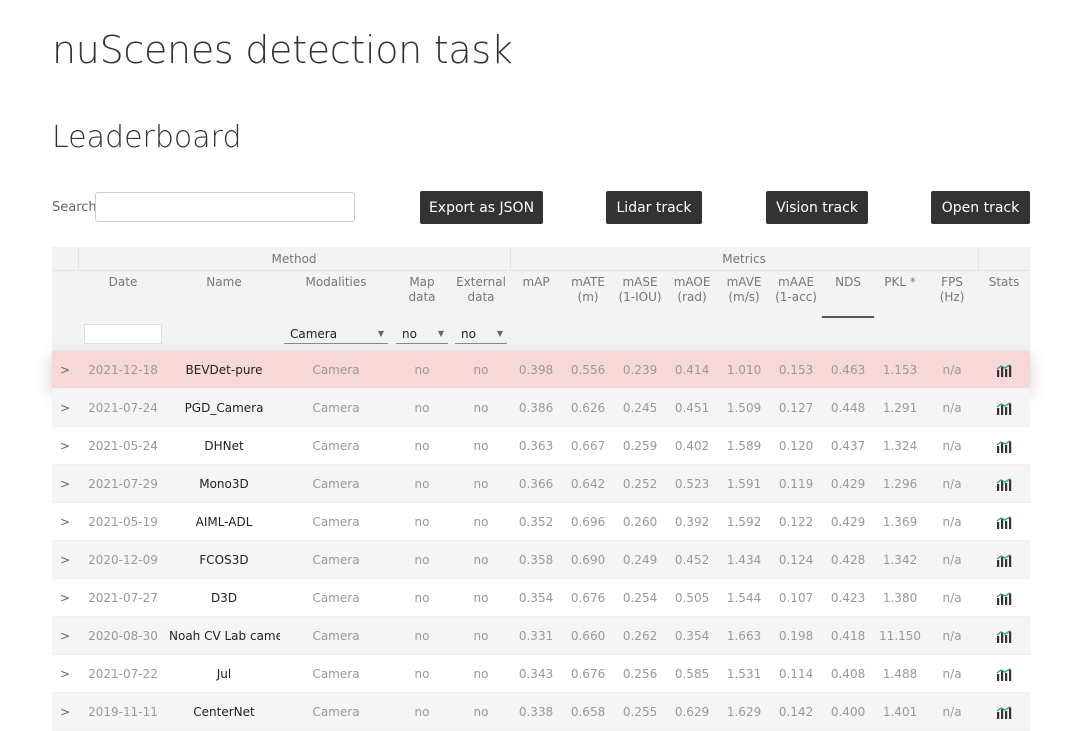  What do you see at coordinates (900, 294) in the screenshot?
I see `col-pkl: PKL *` at bounding box center [900, 294].